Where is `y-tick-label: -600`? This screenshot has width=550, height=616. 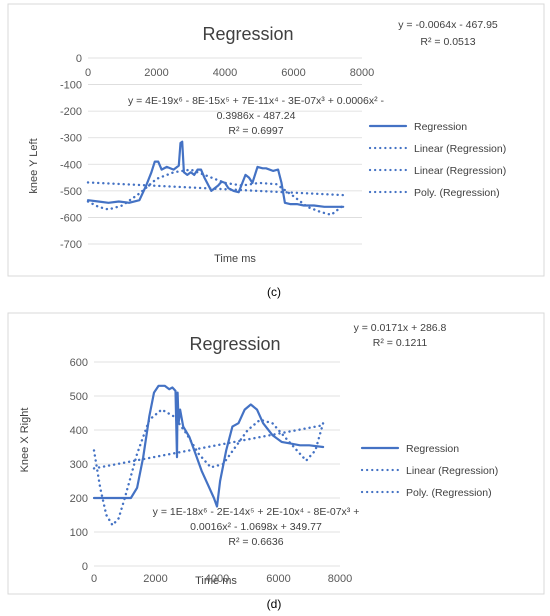
y-tick-label: -600 is located at coordinates (71, 218).